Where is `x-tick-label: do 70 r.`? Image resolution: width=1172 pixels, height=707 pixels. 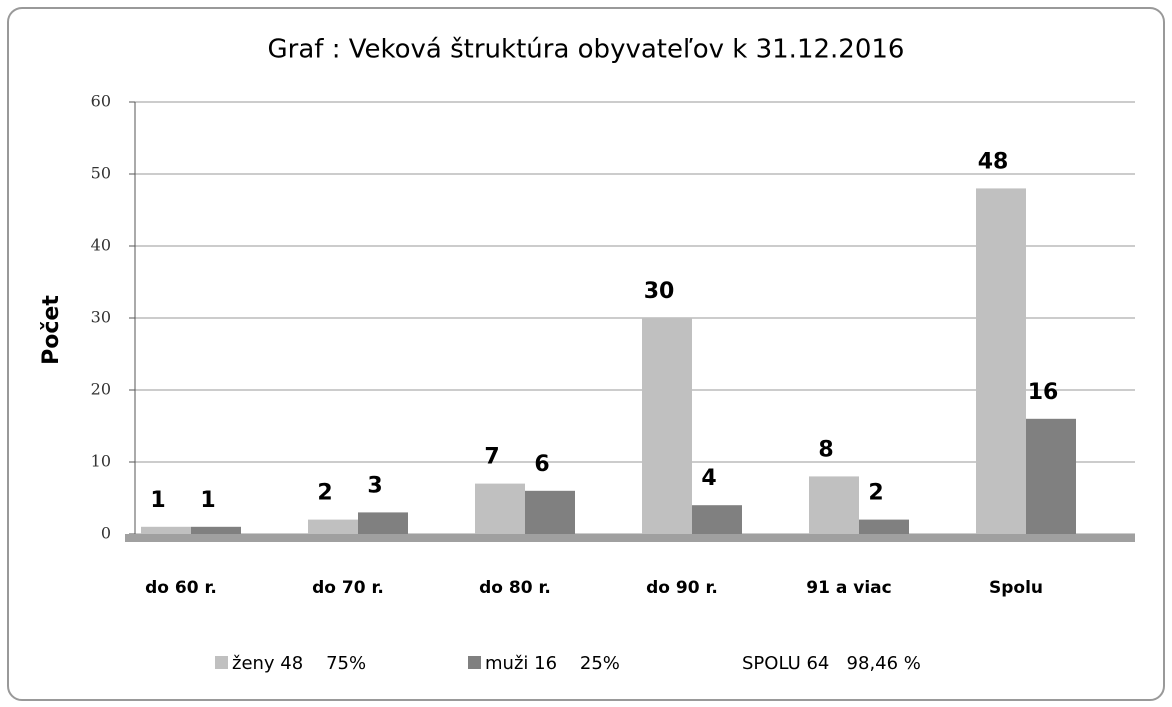 x-tick-label: do 70 r. is located at coordinates (348, 588).